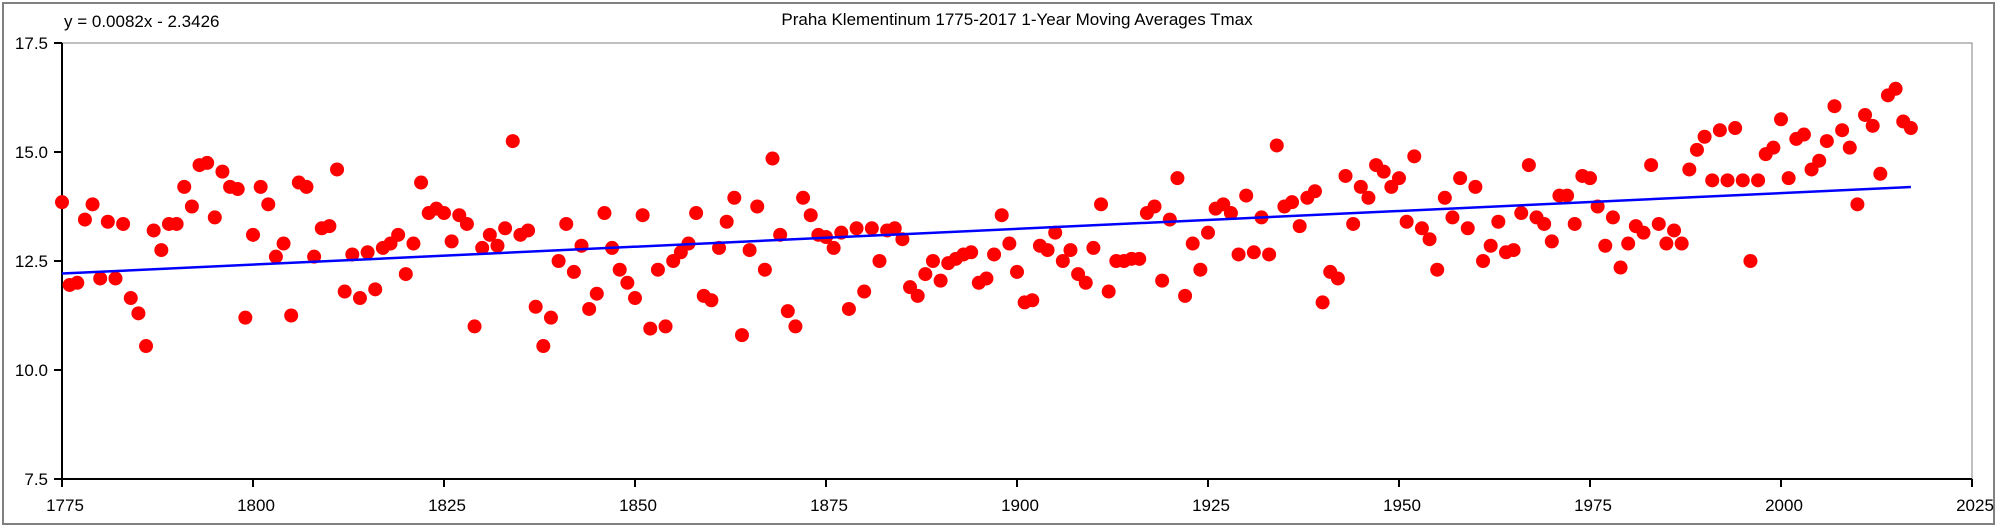 The image size is (2000, 527). What do you see at coordinates (1020, 505) in the screenshot?
I see `x-tick-label: 1900` at bounding box center [1020, 505].